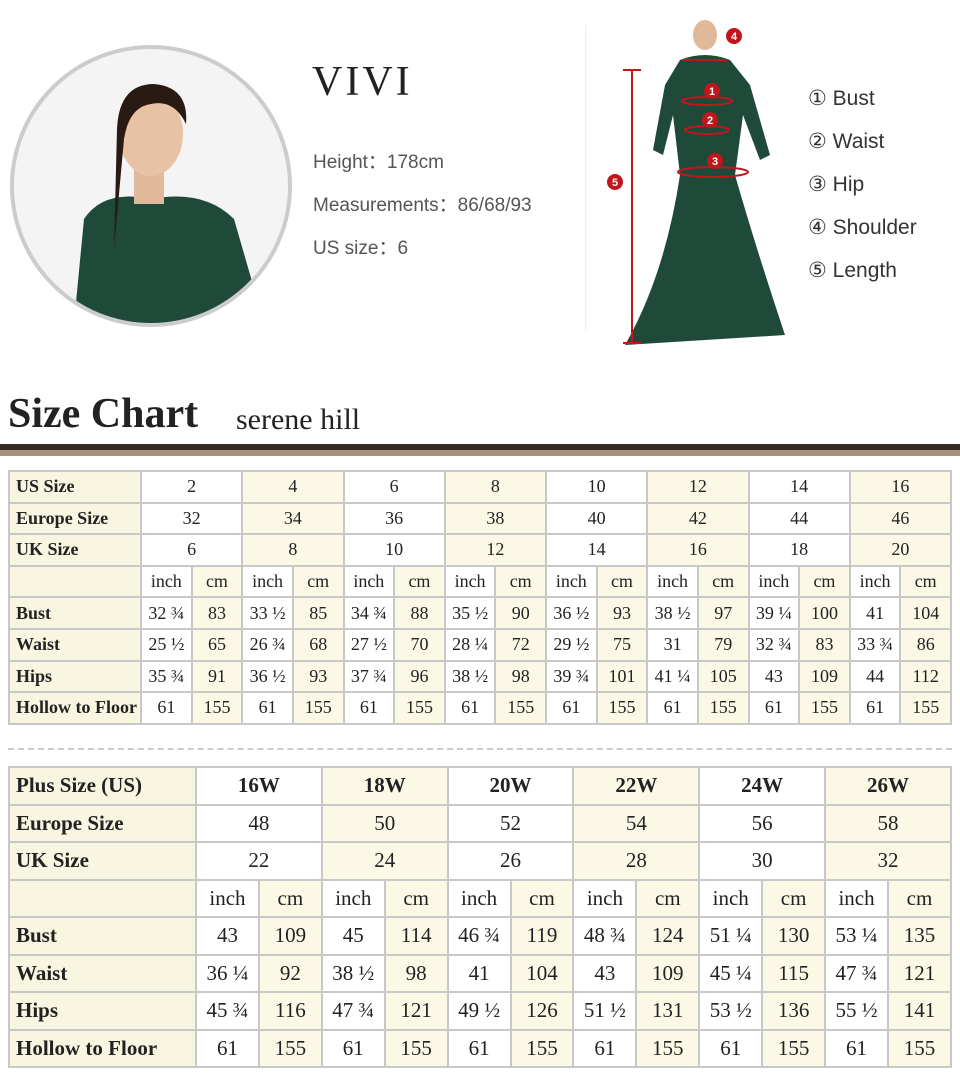  Describe the element at coordinates (369, 676) in the screenshot. I see `table-cell: 37 ¾` at that location.